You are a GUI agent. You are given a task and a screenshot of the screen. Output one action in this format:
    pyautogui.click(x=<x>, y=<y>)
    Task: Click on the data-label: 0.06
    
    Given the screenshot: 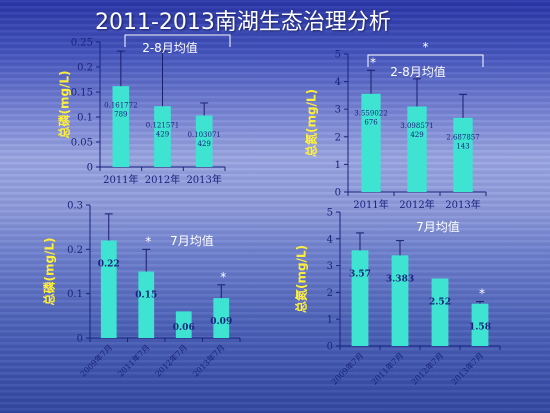 What is the action you would take?
    pyautogui.click(x=184, y=328)
    